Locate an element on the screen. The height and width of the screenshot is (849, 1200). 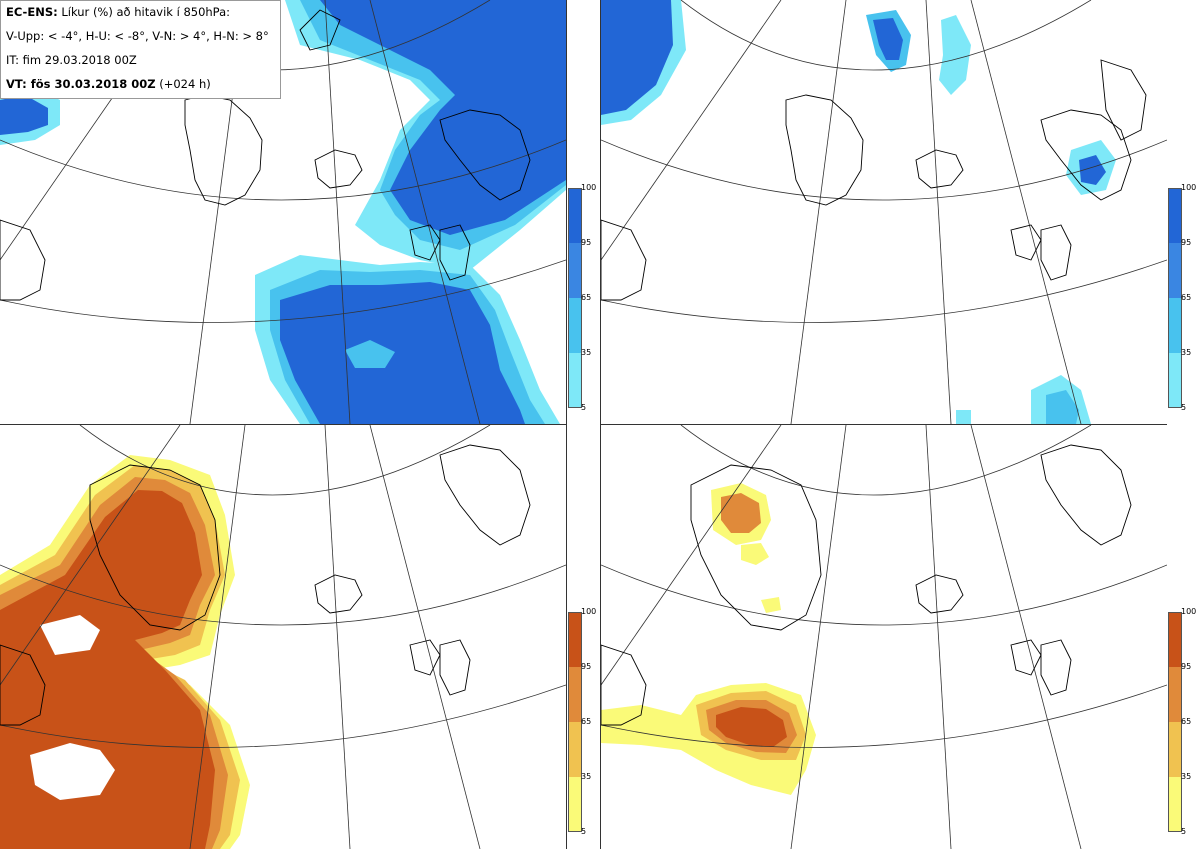
colorbar-blue-top-left: 100 95 65 35 5 is located at coordinates (583, 298).